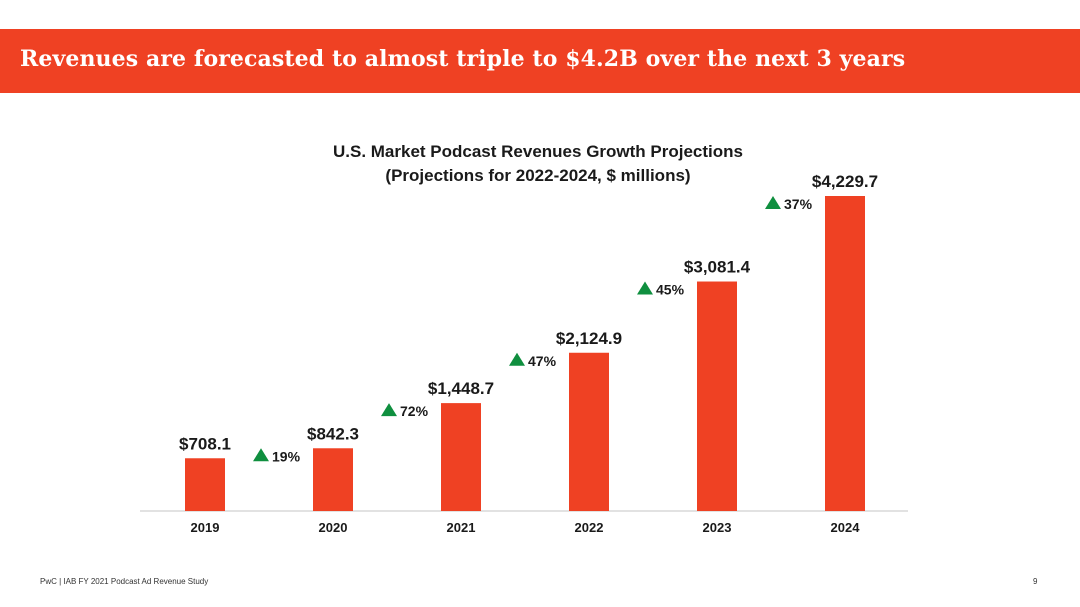  What do you see at coordinates (670, 290) in the screenshot?
I see `growth-label-2023: 45%` at bounding box center [670, 290].